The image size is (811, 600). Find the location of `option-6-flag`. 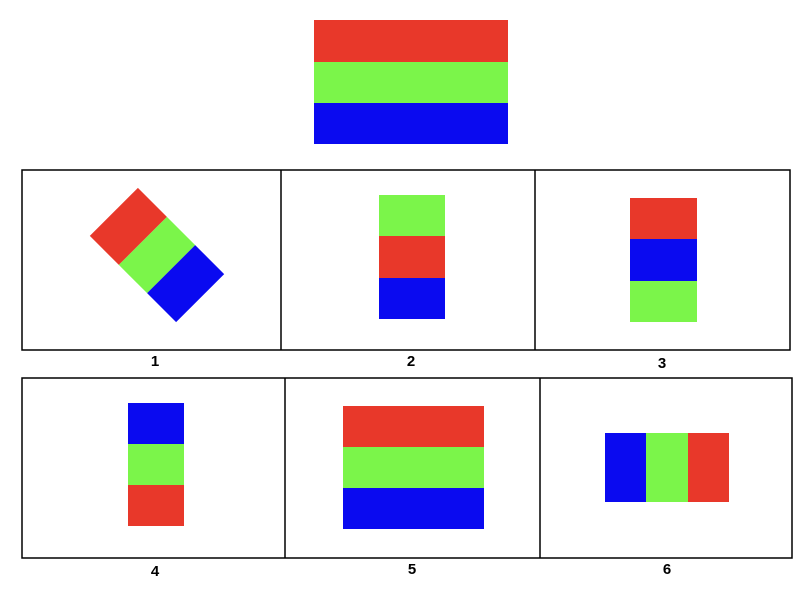

option-6-flag is located at coordinates (667, 467).